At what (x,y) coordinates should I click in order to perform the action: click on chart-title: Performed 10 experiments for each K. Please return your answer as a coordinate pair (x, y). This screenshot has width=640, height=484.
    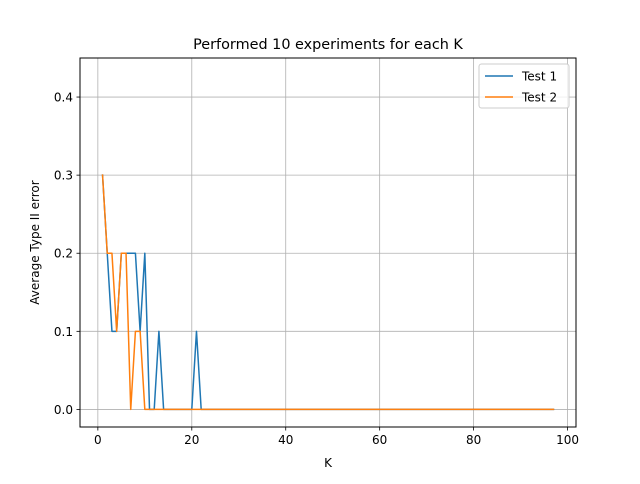
    Looking at the image, I should click on (328, 45).